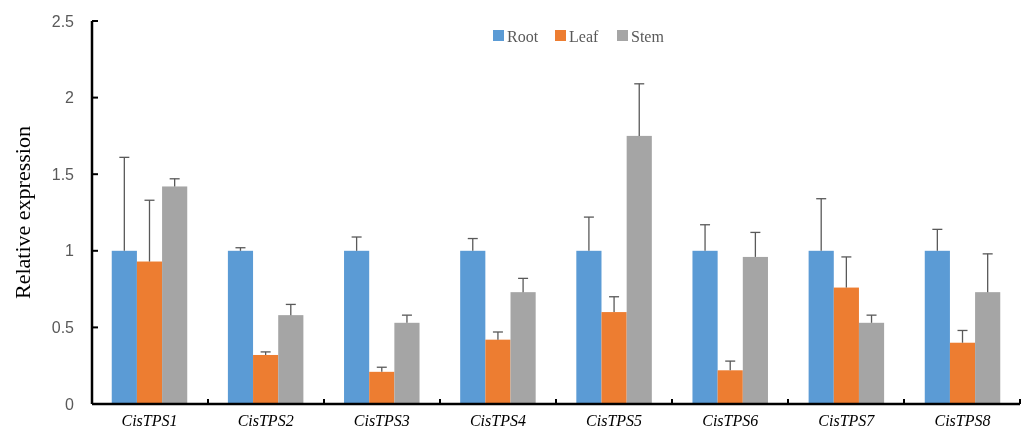  I want to click on legend-label: Root, so click(523, 36).